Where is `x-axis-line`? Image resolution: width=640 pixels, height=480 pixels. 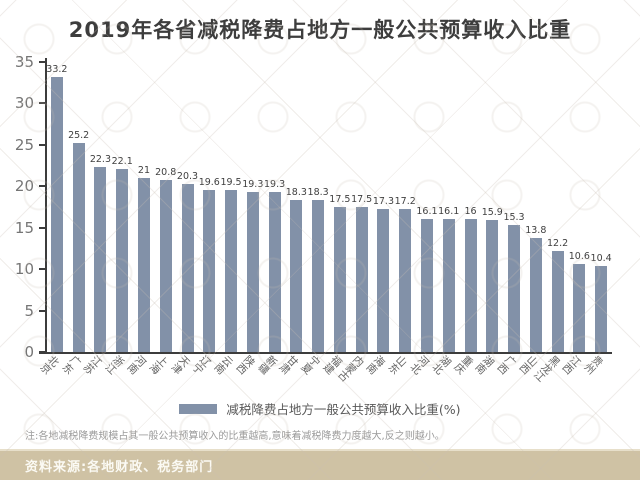
x-axis-line is located at coordinates (325, 353).